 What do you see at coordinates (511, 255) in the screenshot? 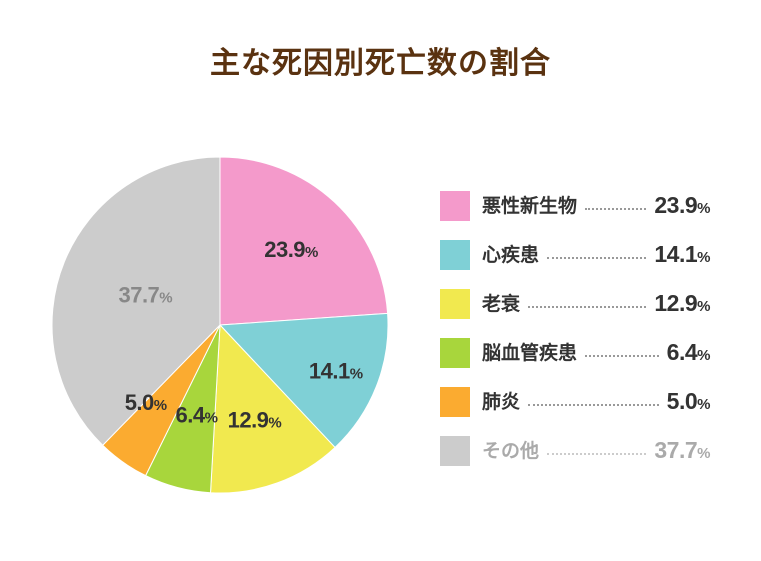
I see `legend-label: 心疾患` at bounding box center [511, 255].